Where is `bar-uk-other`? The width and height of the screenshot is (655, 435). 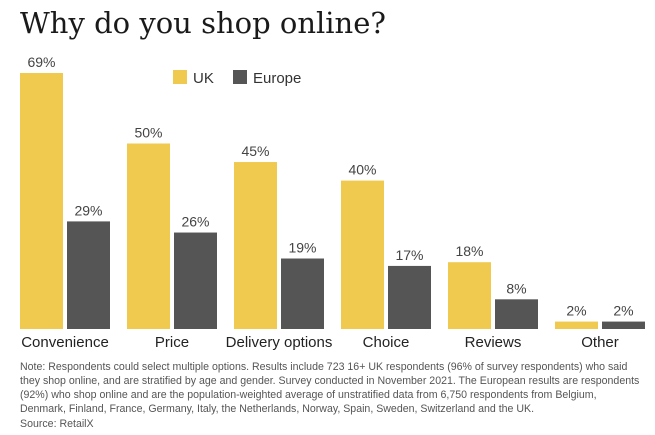
bar-uk-other is located at coordinates (576, 325).